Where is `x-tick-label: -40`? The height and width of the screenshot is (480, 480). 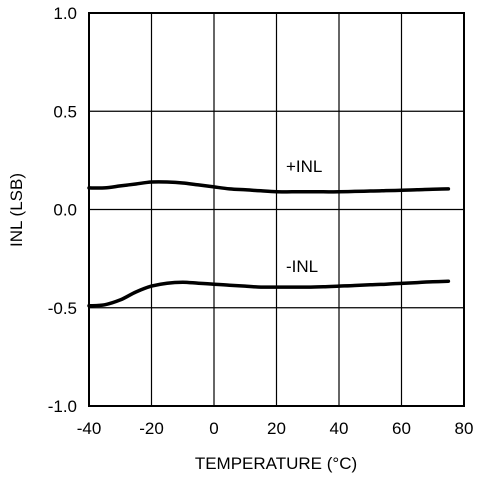 x-tick-label: -40 is located at coordinates (89, 428).